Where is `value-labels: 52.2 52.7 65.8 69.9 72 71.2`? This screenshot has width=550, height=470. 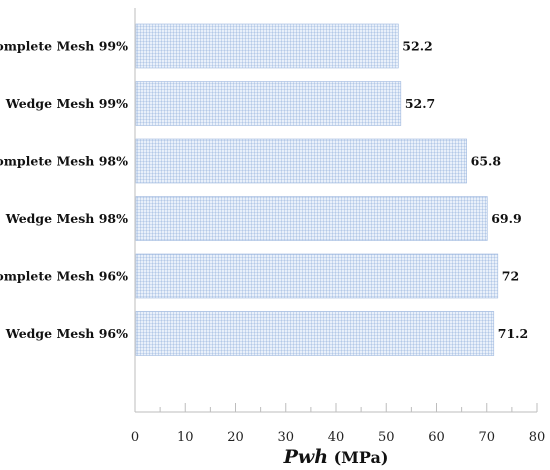
value-labels: 52.2 52.7 65.8 69.9 72 71.2 is located at coordinates (465, 190).